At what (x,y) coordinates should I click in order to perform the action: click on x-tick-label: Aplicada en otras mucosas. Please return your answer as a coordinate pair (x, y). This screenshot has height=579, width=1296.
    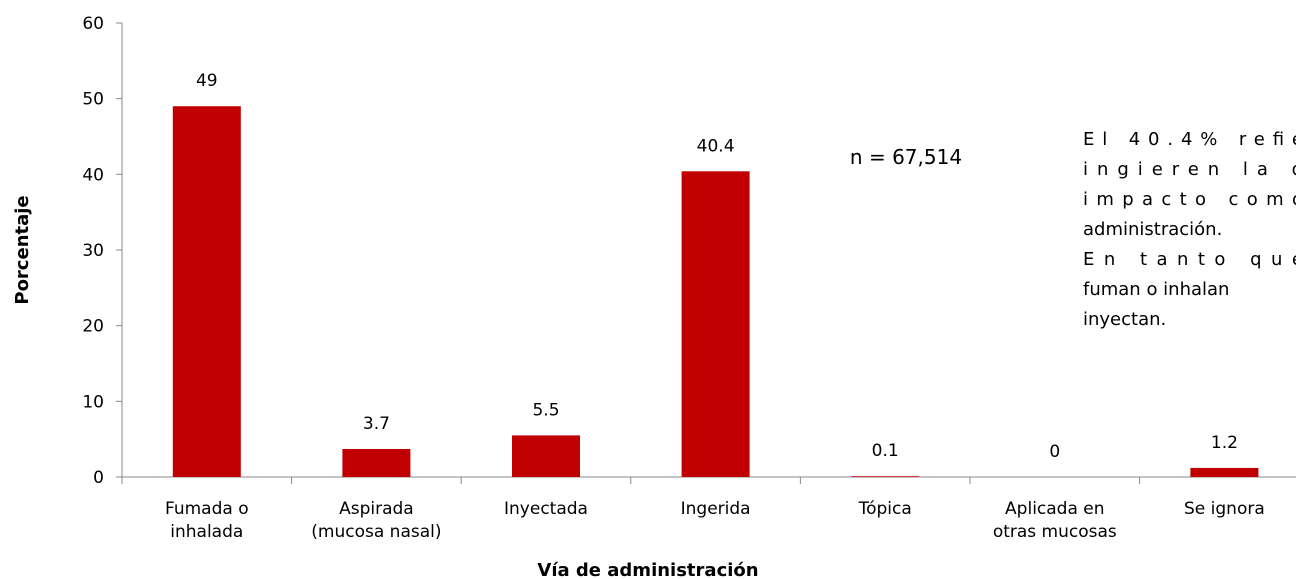
    Looking at the image, I should click on (1055, 520).